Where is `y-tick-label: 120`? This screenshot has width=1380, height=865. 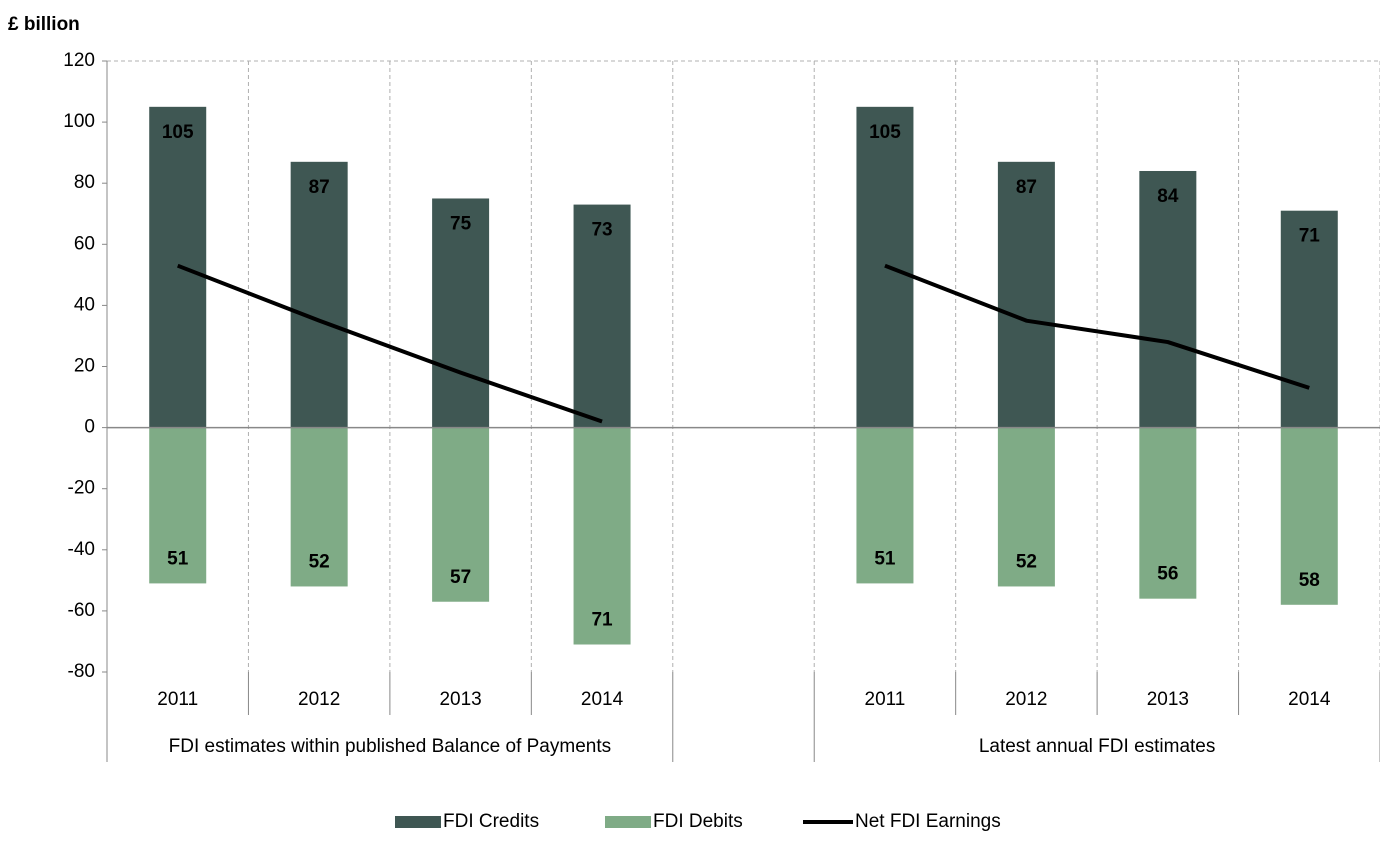 y-tick-label: 120 is located at coordinates (79, 60).